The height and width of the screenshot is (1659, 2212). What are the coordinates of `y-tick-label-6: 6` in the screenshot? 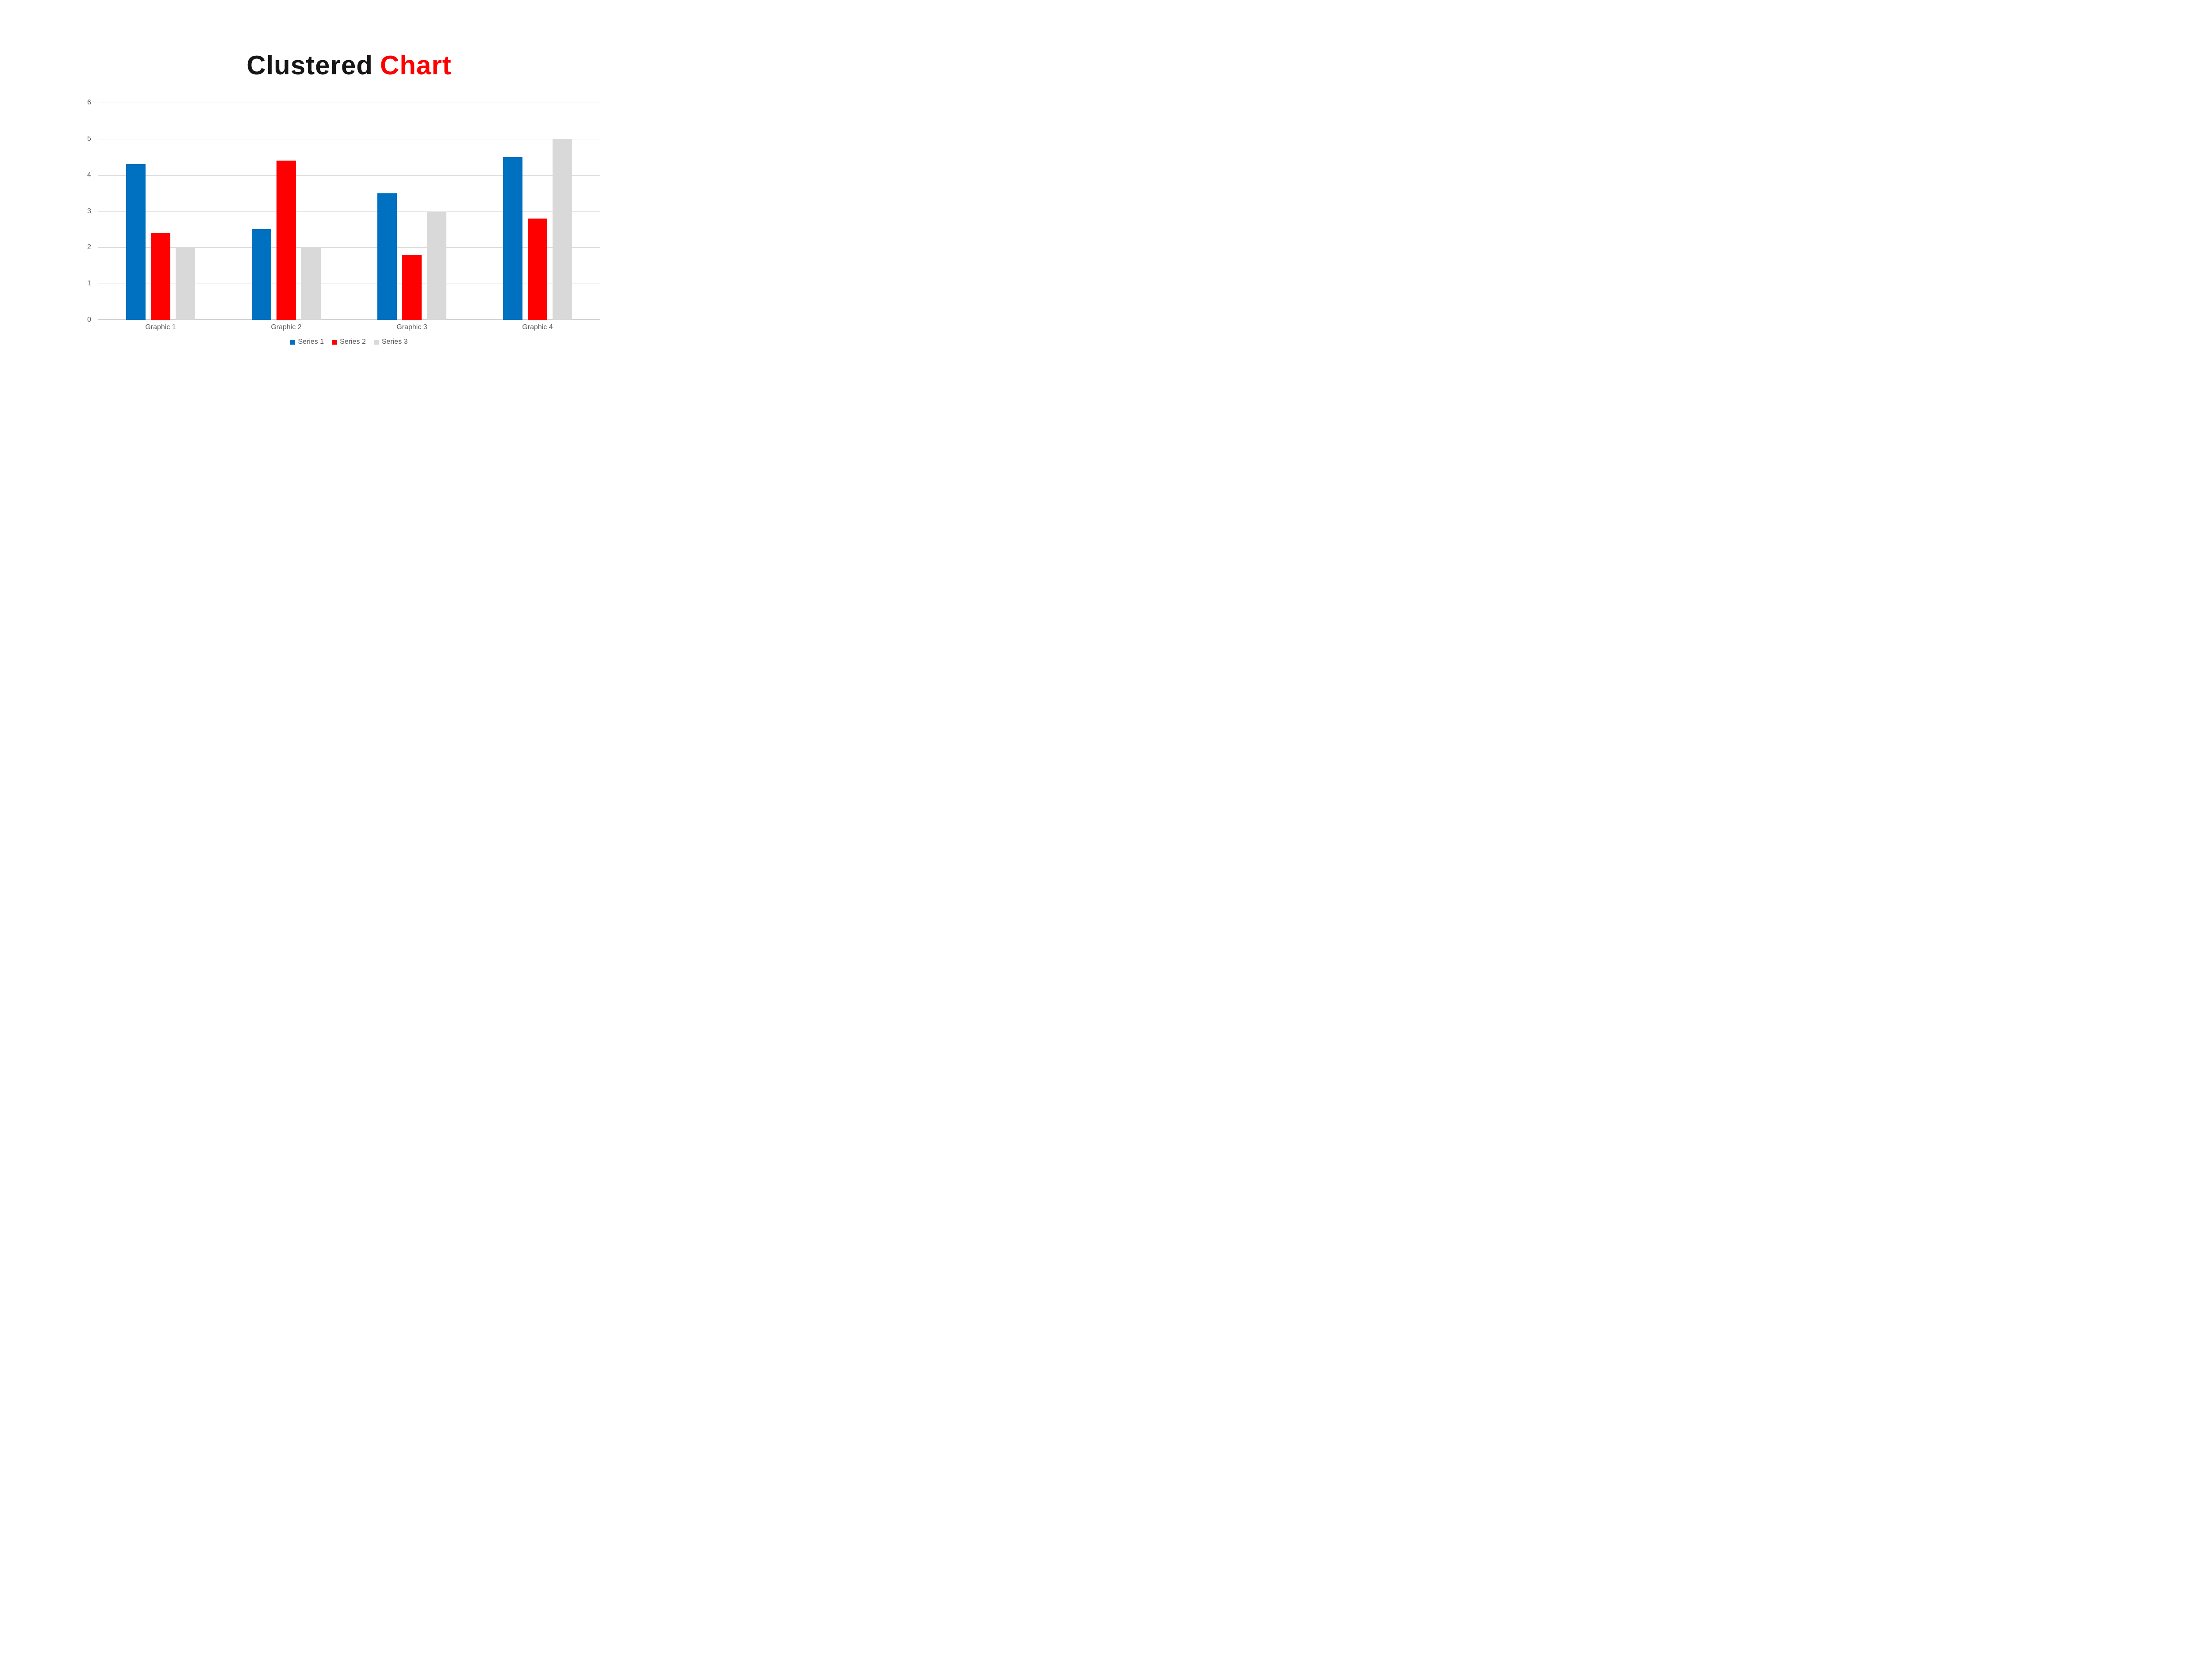 It's located at (89, 103).